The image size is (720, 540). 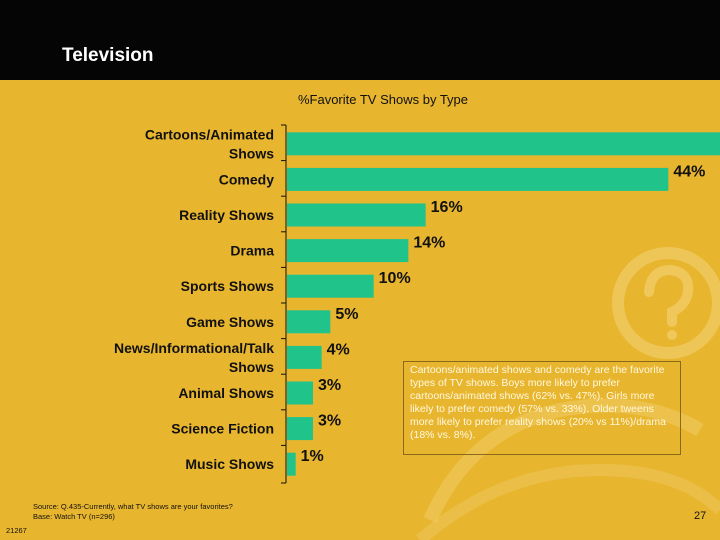 What do you see at coordinates (447, 207) in the screenshot?
I see `data-label: 16%` at bounding box center [447, 207].